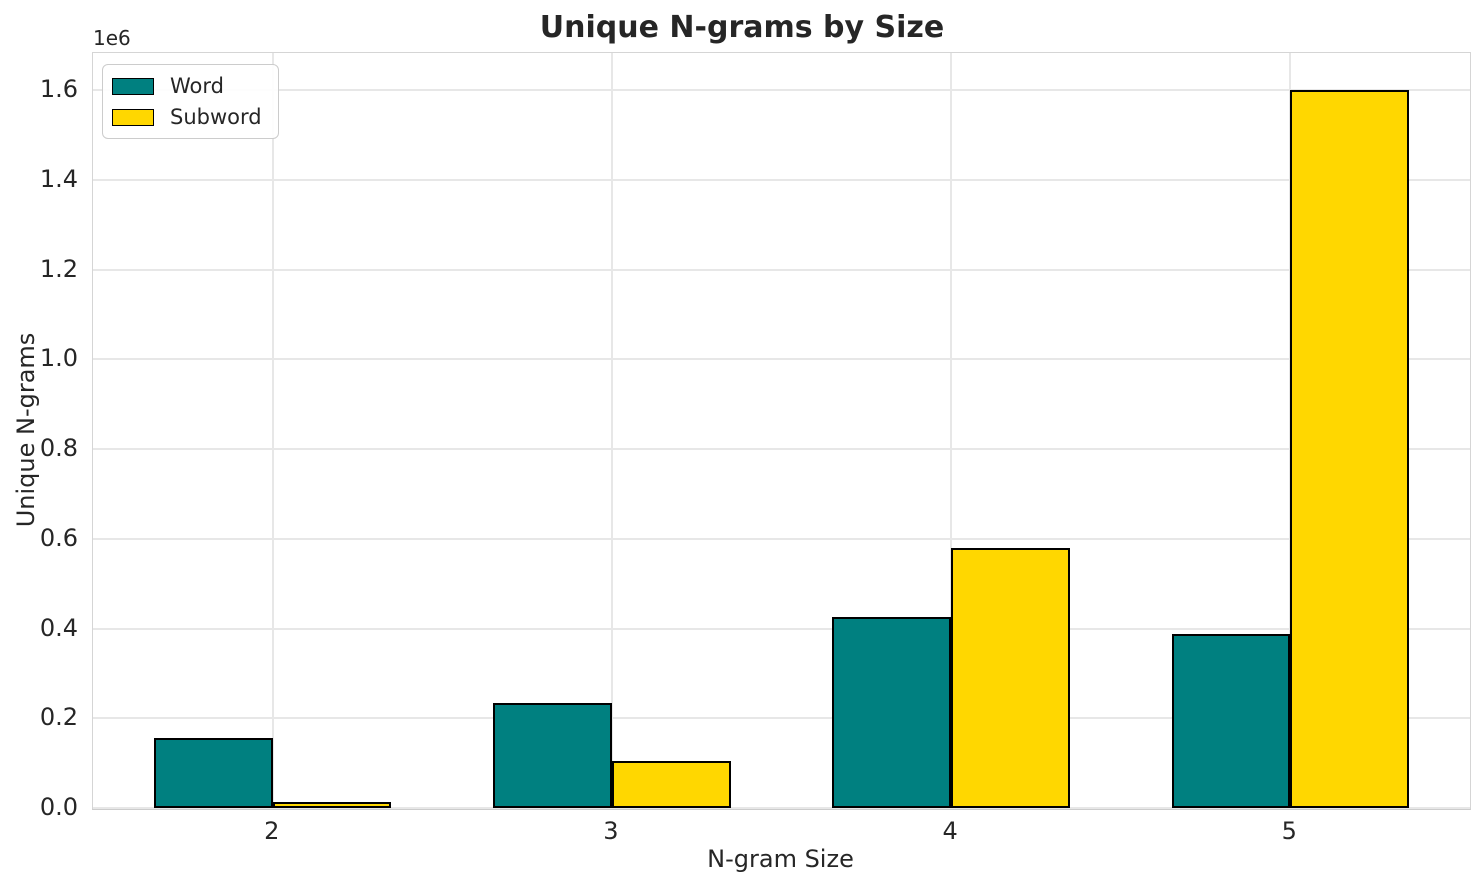  I want to click on chart-title: Unique N-grams by Size, so click(742, 27).